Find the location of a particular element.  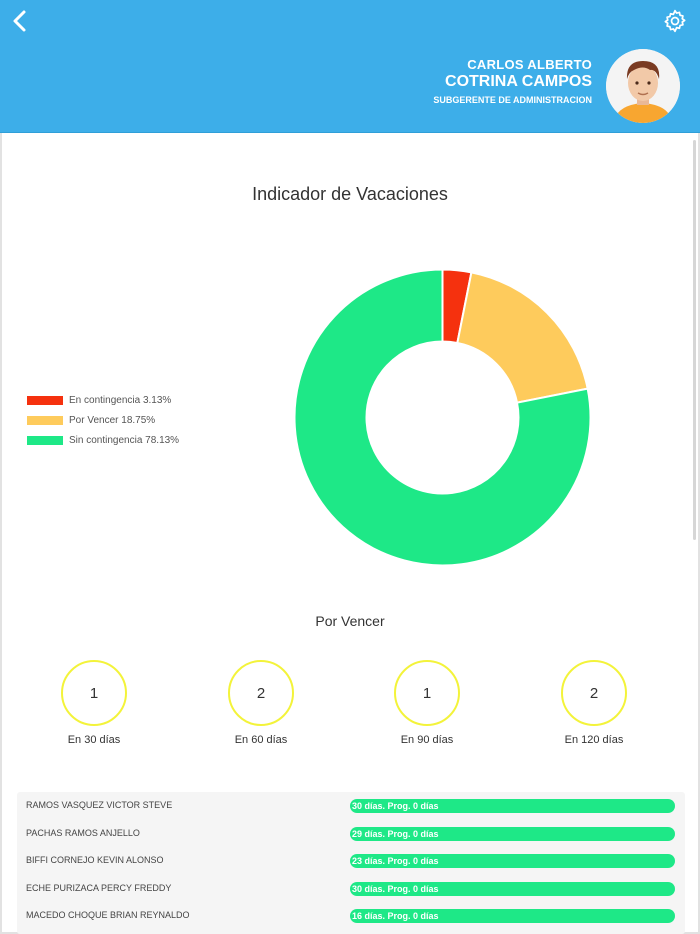

user-avatar-icon is located at coordinates (643, 86).